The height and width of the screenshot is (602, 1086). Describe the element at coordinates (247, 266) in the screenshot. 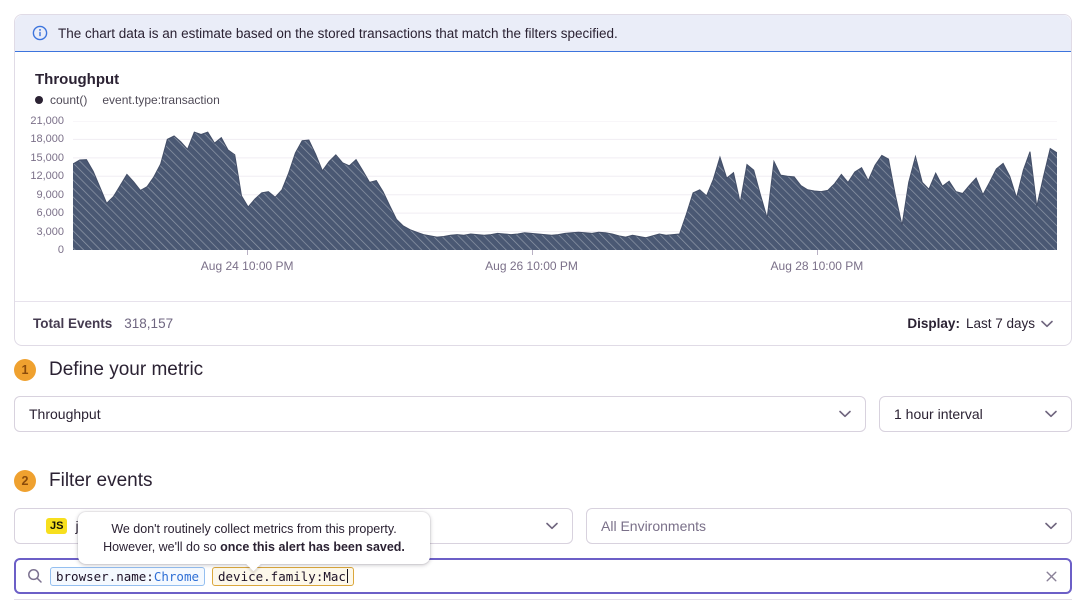

I see `x-tick-label: Aug 24 10:00 PM` at that location.